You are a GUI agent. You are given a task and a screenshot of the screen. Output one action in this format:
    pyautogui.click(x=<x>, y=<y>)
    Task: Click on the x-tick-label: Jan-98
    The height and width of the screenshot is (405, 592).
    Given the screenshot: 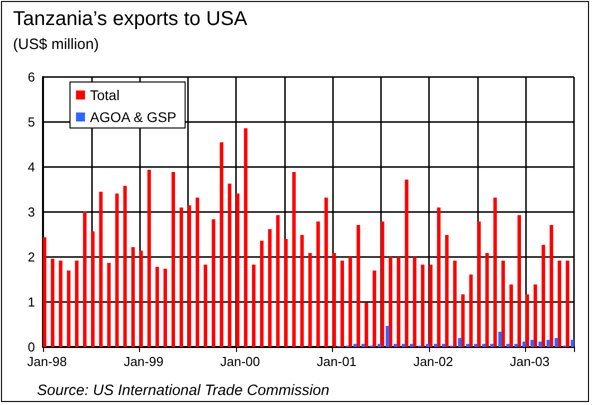 What is the action you would take?
    pyautogui.click(x=47, y=361)
    